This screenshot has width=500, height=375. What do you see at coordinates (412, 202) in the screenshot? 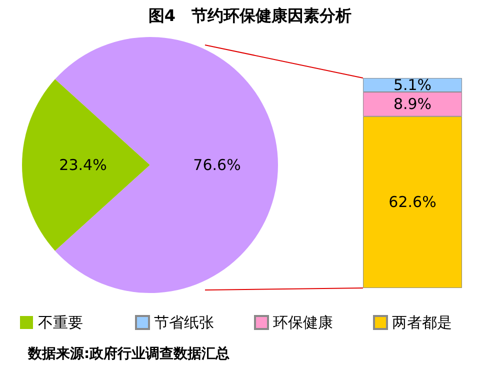
I see `data-label: 62.6%` at bounding box center [412, 202].